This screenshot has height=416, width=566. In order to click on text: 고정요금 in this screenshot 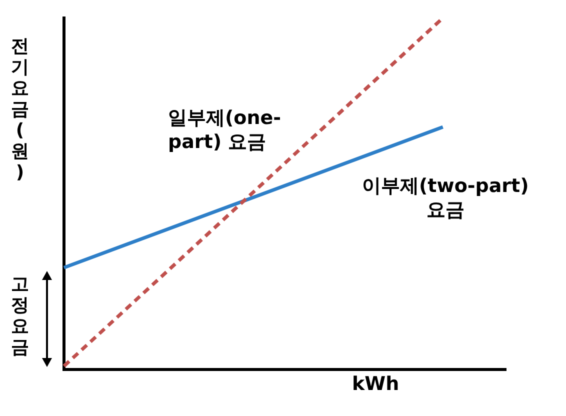, I will do `click(20, 316)`.